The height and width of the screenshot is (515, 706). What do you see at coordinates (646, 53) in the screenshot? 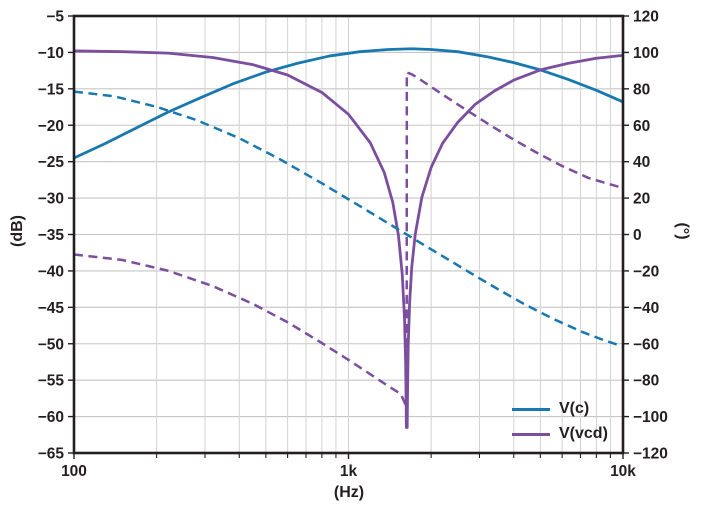
I see `right-tick-label: 100` at bounding box center [646, 53].